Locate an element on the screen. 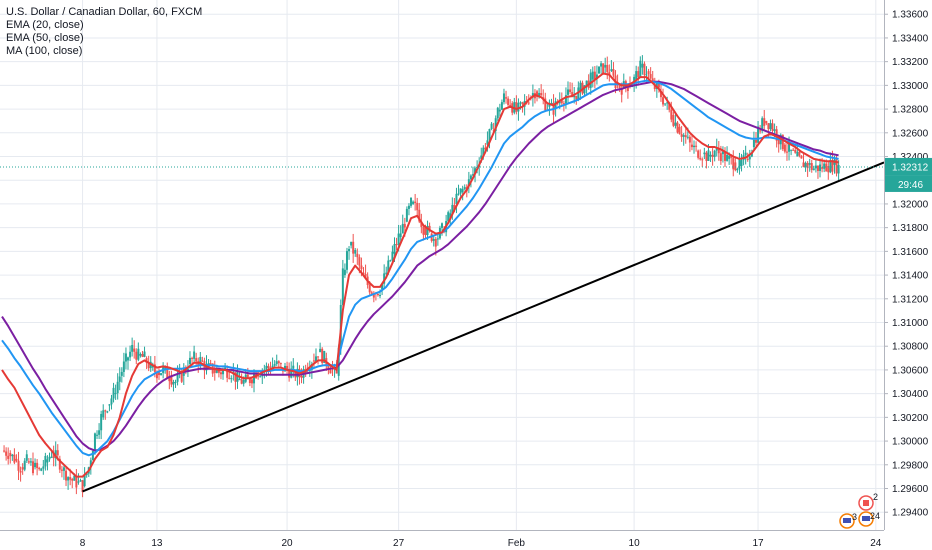 The image size is (932, 550). y-tick-label: 1.30400 is located at coordinates (910, 394).